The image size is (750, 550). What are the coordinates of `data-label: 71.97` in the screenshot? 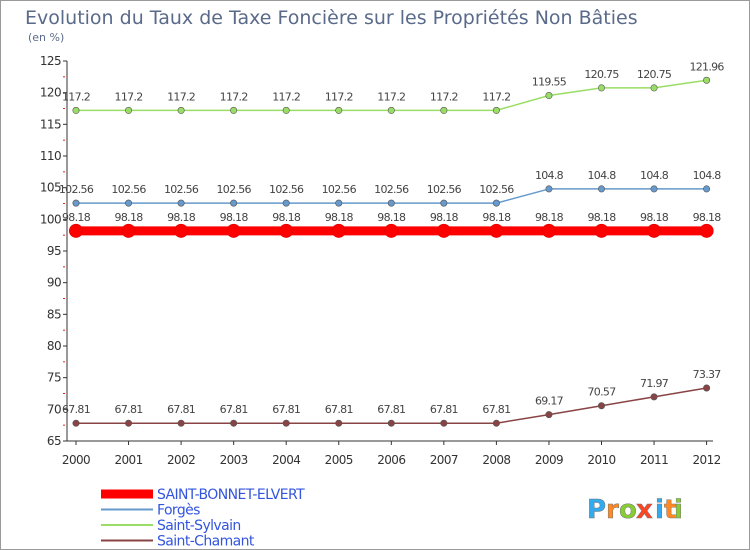 It's located at (654, 383).